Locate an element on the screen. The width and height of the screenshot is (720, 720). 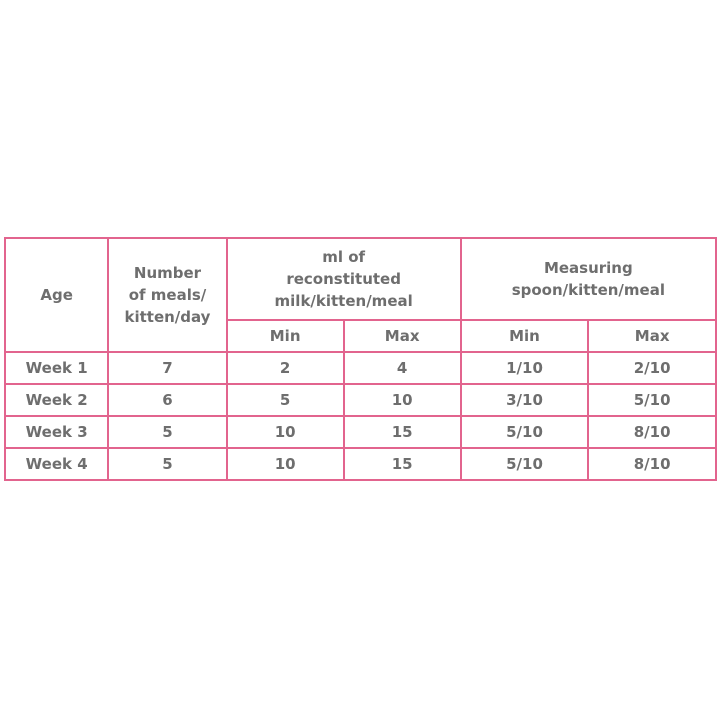
cell-age: Week 4 is located at coordinates (56, 464).